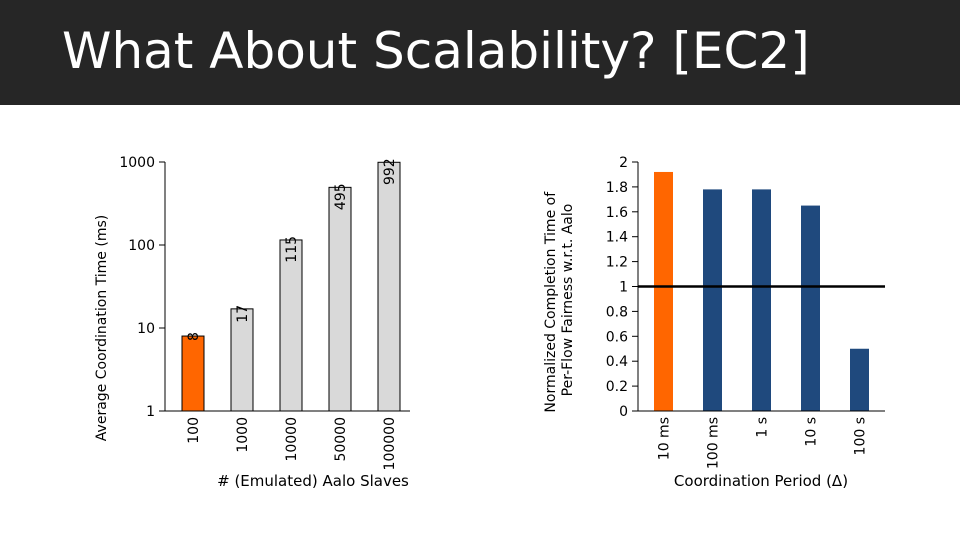 The width and height of the screenshot is (960, 540). What do you see at coordinates (617, 387) in the screenshot?
I see `right-y-tick-label: 0.2` at bounding box center [617, 387].